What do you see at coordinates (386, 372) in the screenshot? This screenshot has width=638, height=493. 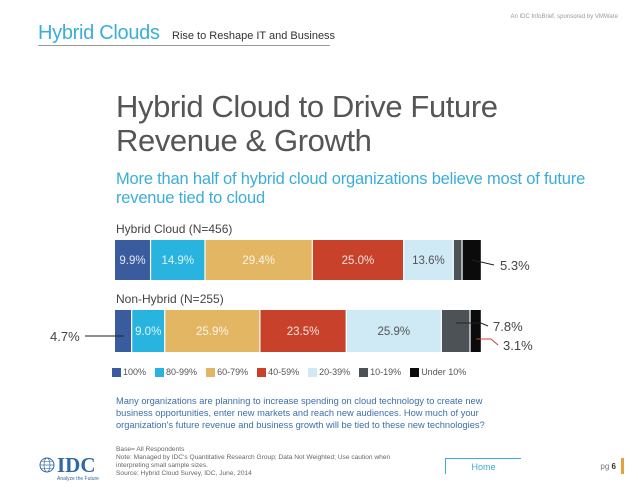 I see `legend-label-5: 10-19%` at bounding box center [386, 372].